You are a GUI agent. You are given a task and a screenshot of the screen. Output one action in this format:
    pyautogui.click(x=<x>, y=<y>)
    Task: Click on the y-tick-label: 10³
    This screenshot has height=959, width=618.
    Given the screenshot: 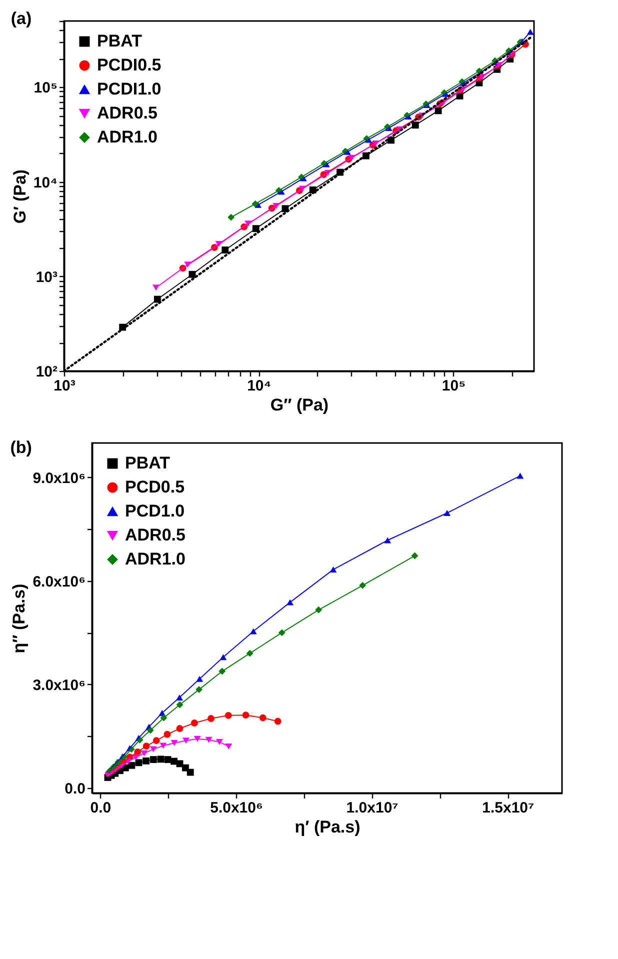 What is the action you would take?
    pyautogui.click(x=47, y=277)
    